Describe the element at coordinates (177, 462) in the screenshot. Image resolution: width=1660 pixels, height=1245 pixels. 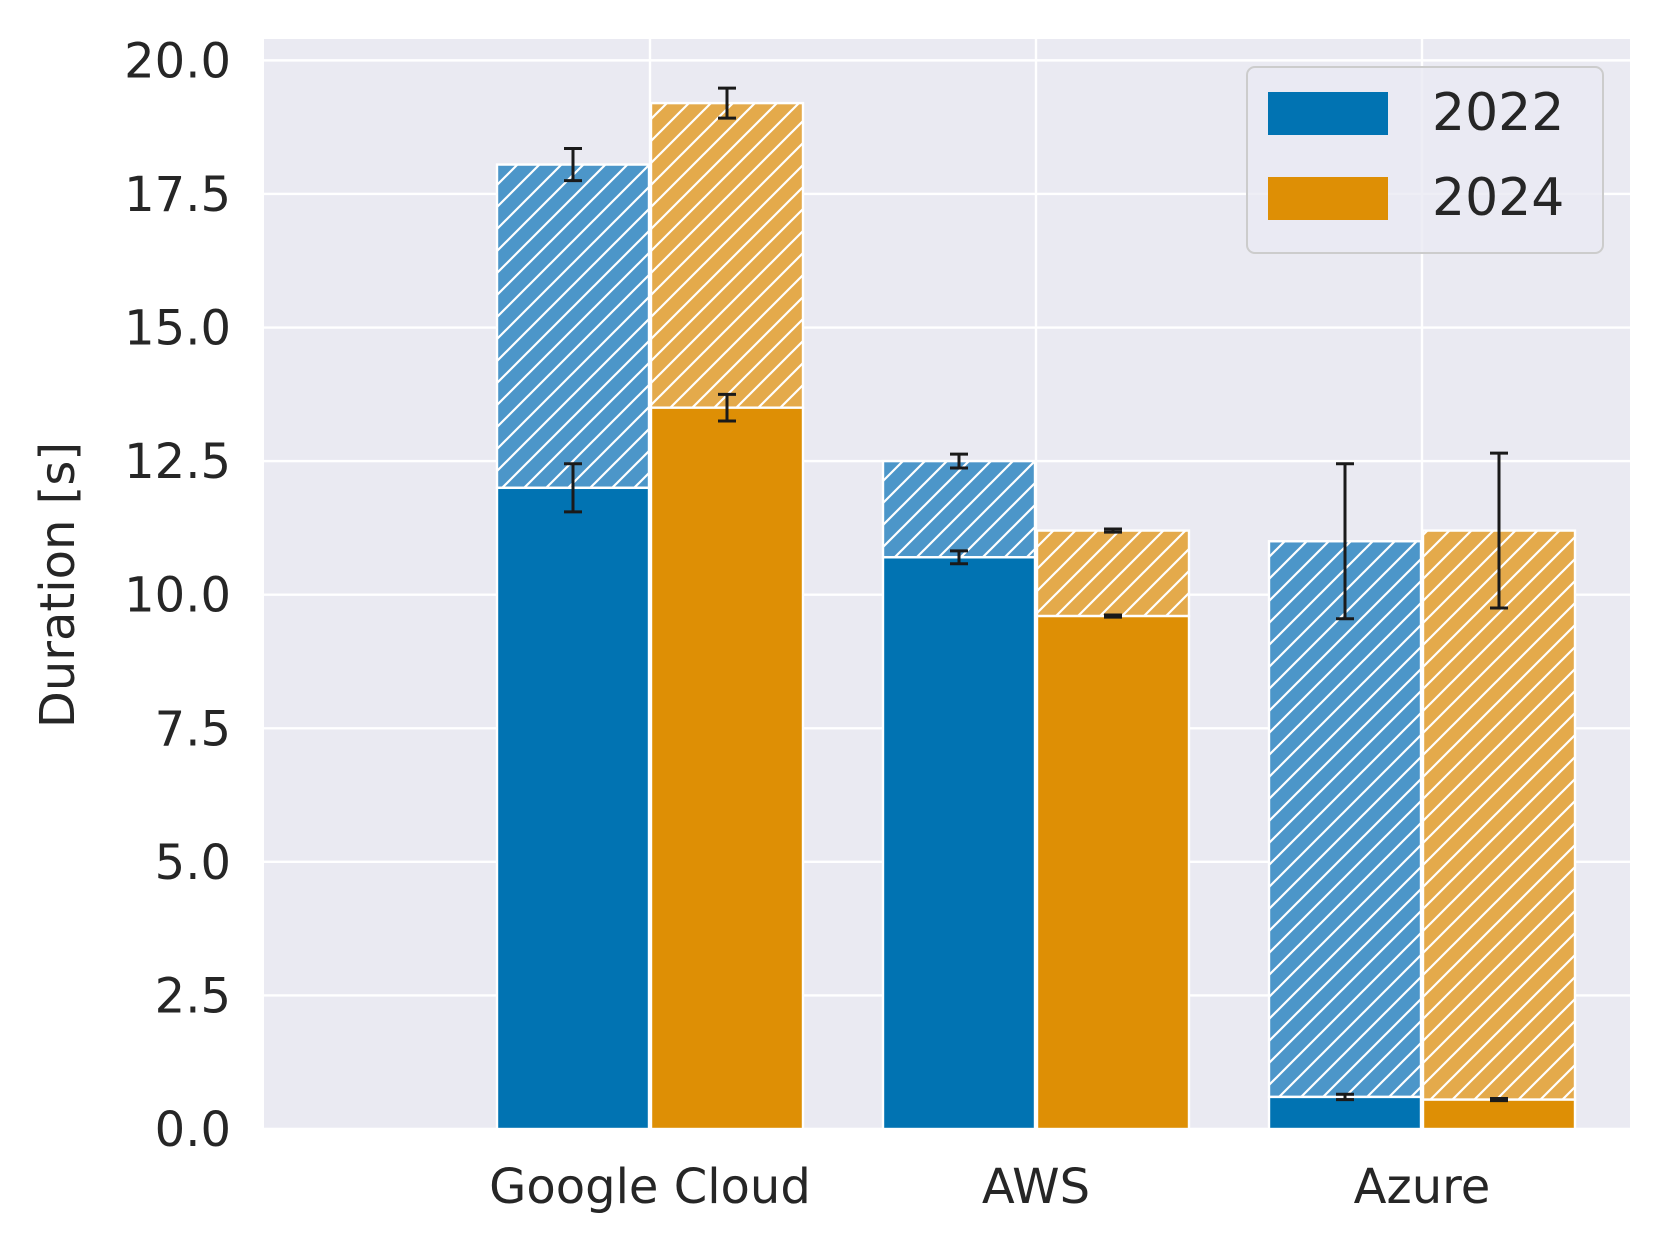
I see `y-tick-label: 12.5` at that location.